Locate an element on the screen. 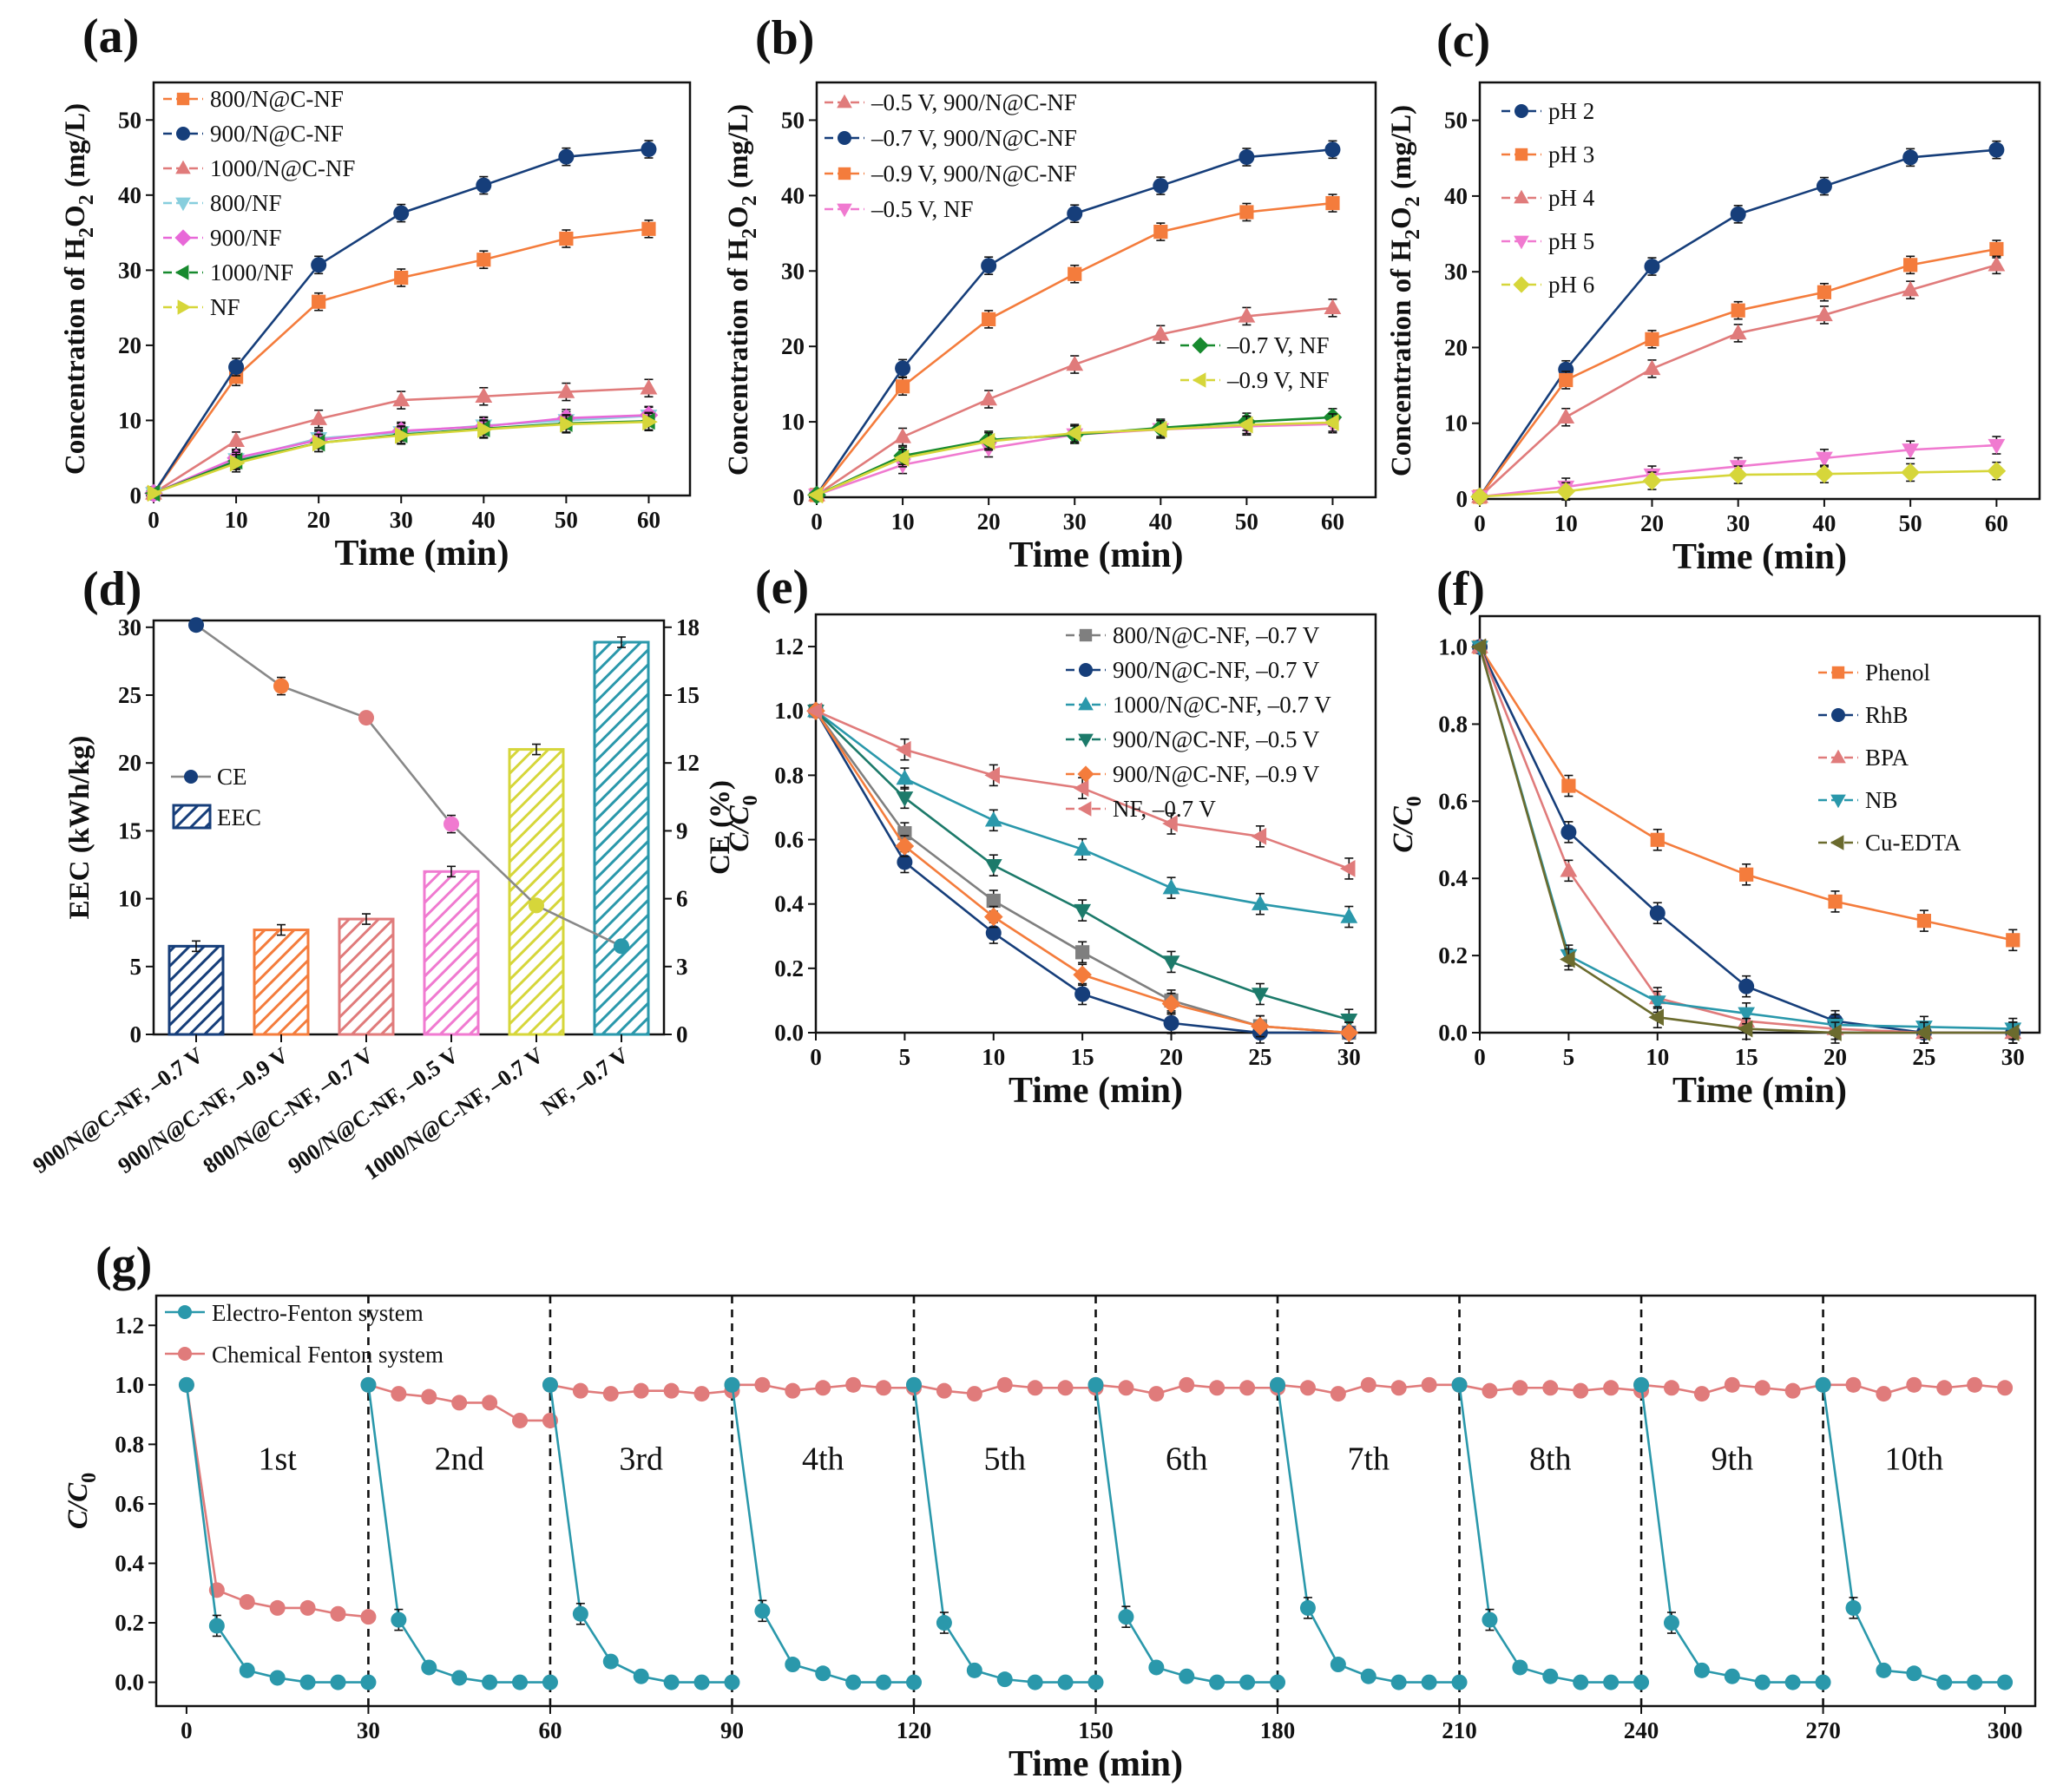  x-tick-label: 10 is located at coordinates (1566, 523).